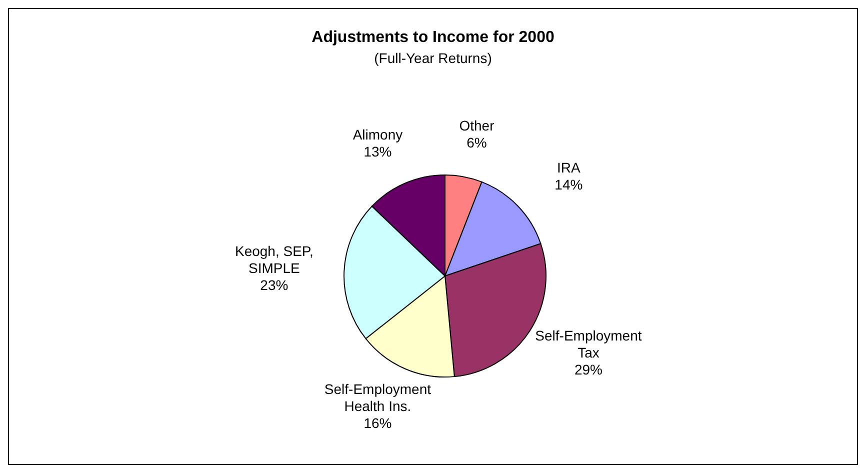 The height and width of the screenshot is (473, 868). What do you see at coordinates (569, 167) in the screenshot?
I see `slice-label: IRA` at bounding box center [569, 167].